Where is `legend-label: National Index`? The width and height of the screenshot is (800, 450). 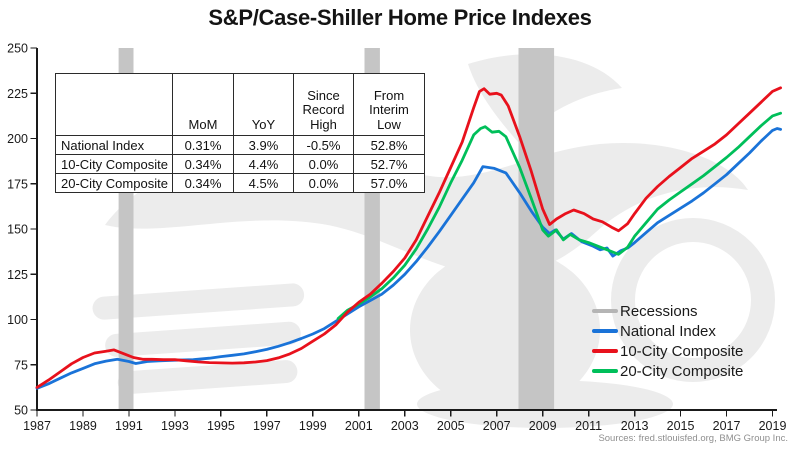 legend-label: National Index is located at coordinates (668, 331).